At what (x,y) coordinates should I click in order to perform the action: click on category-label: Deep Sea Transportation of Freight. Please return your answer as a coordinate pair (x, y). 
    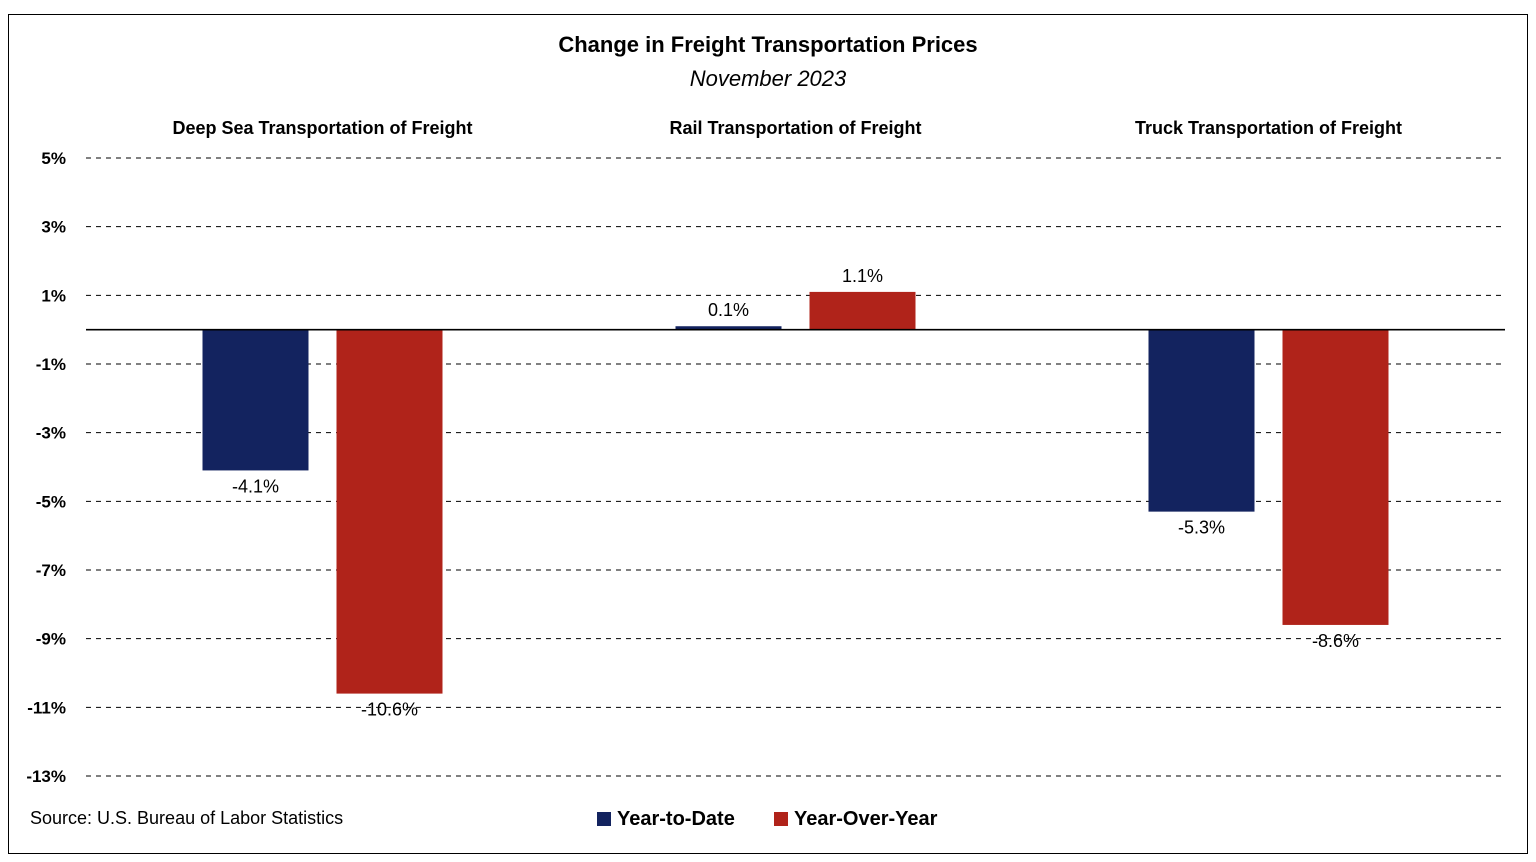
    Looking at the image, I should click on (322, 128).